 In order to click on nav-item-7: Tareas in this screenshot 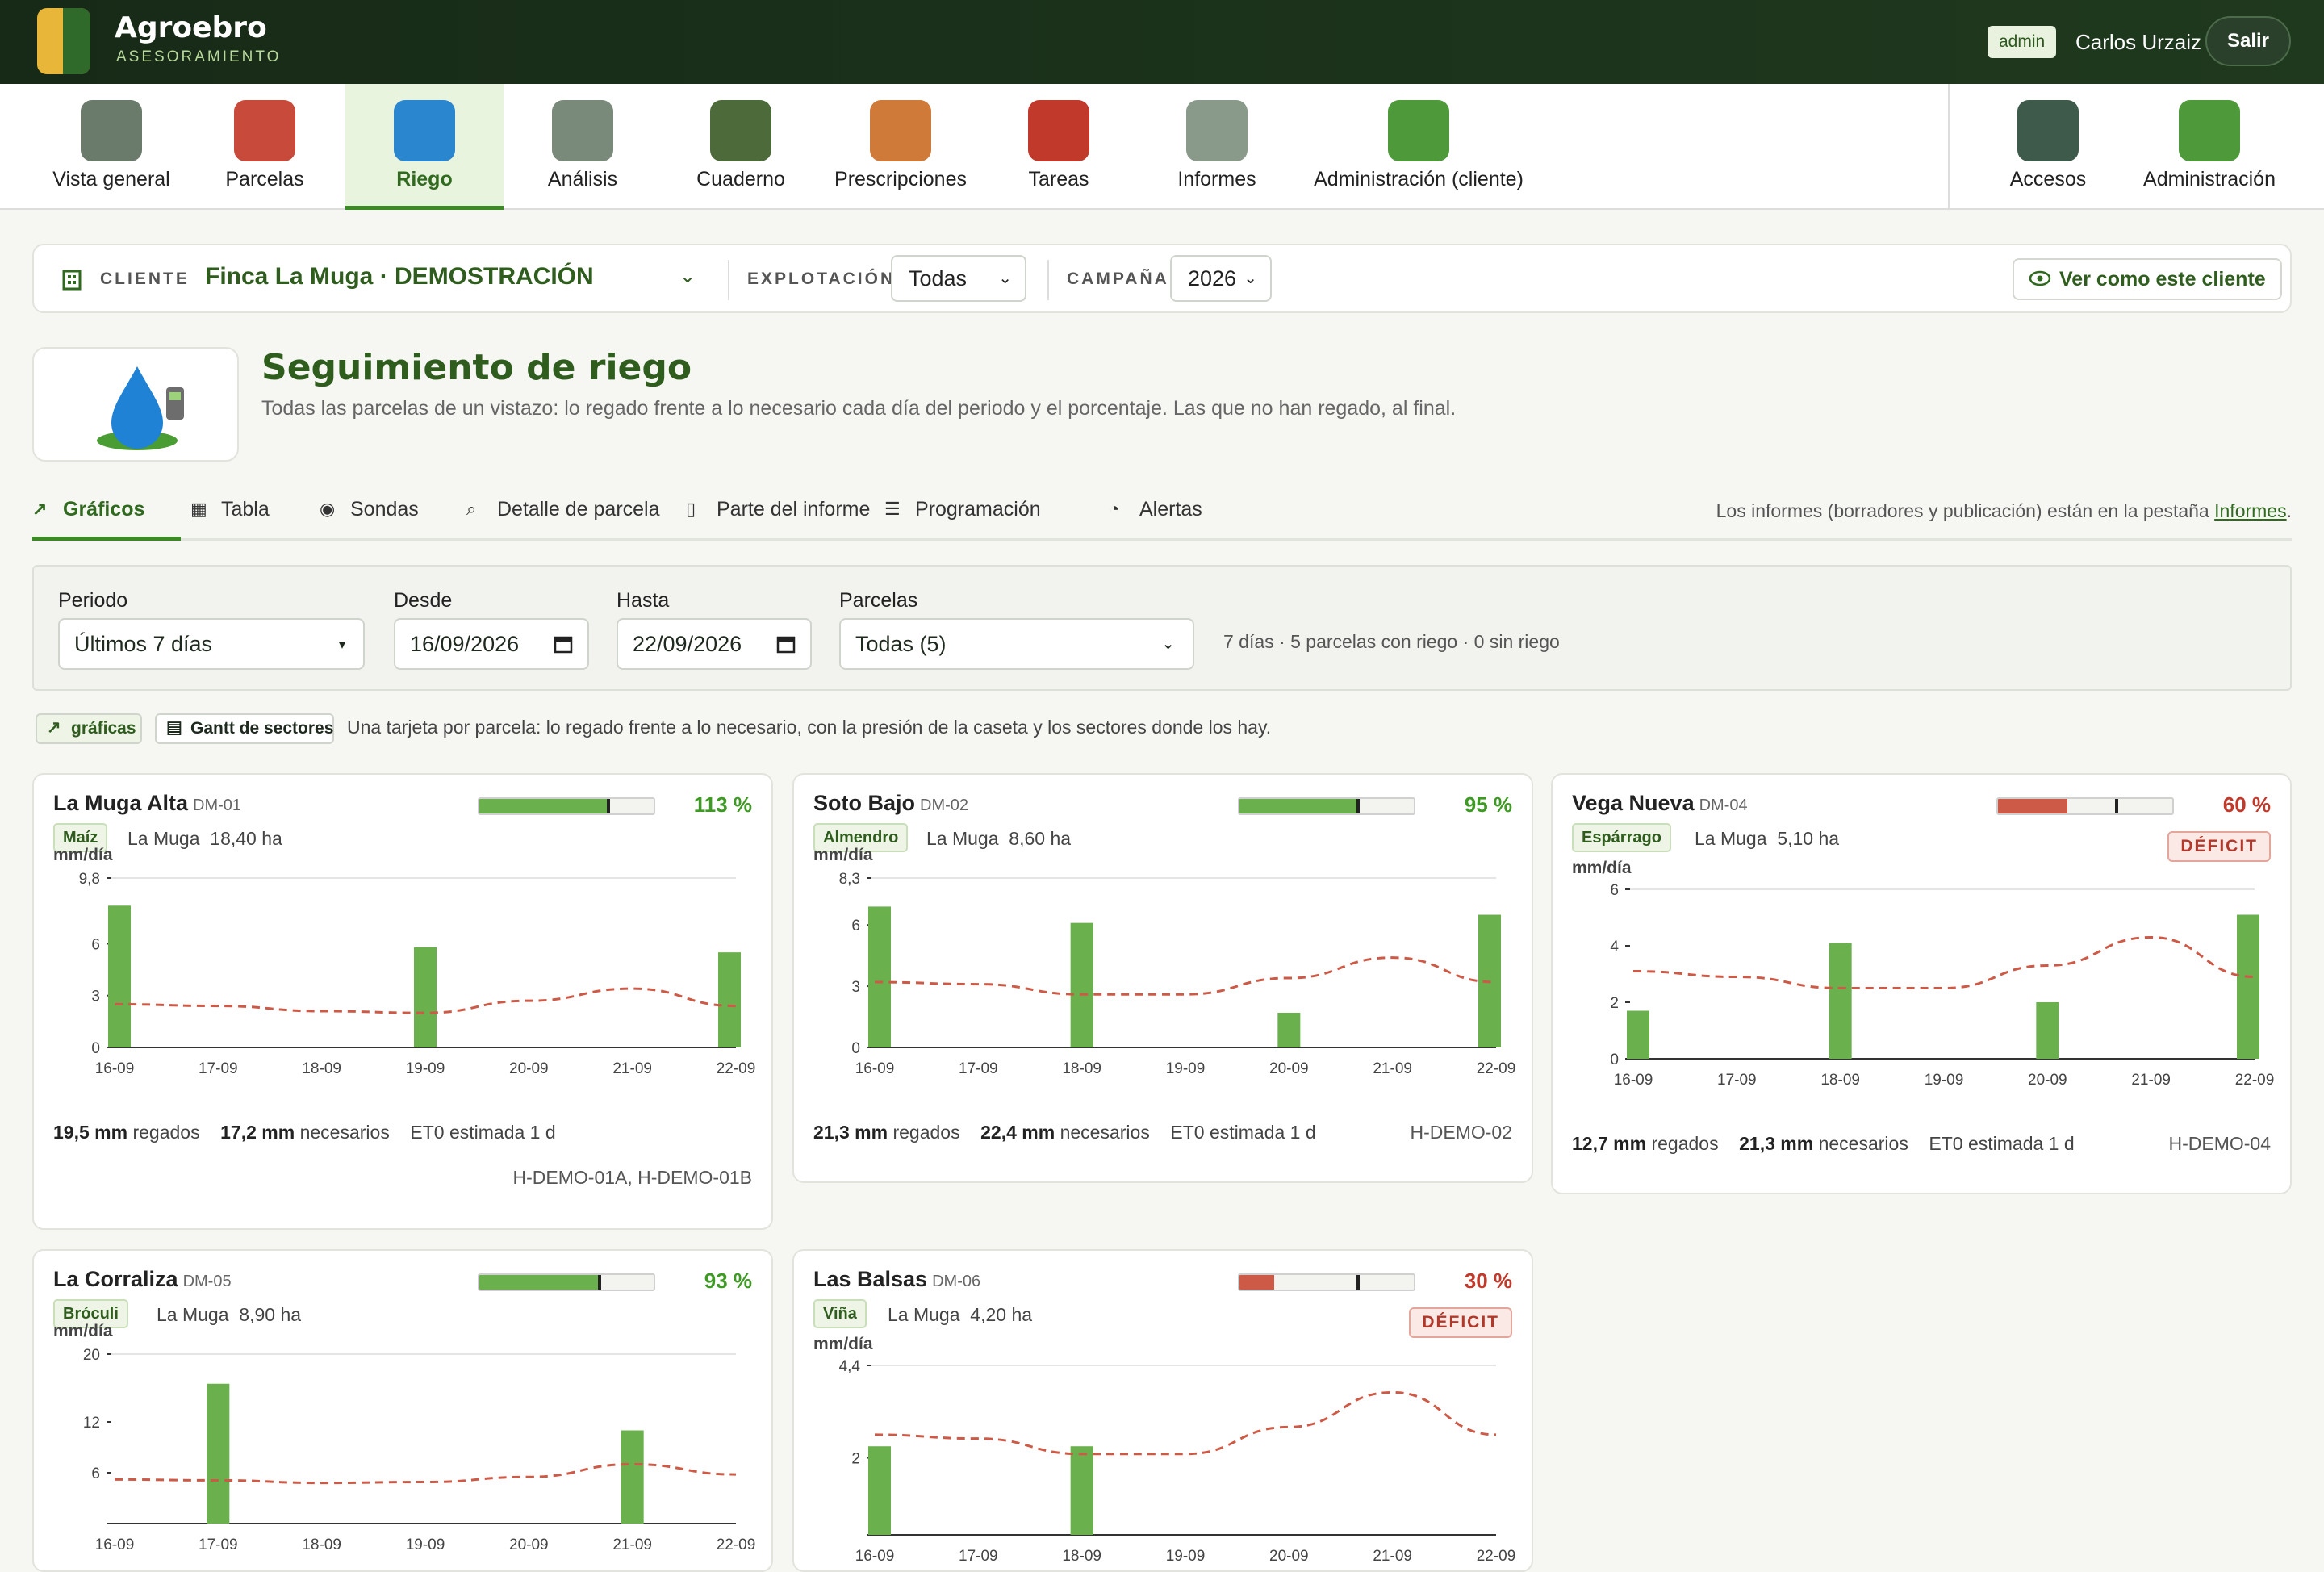, I will do `click(1059, 147)`.